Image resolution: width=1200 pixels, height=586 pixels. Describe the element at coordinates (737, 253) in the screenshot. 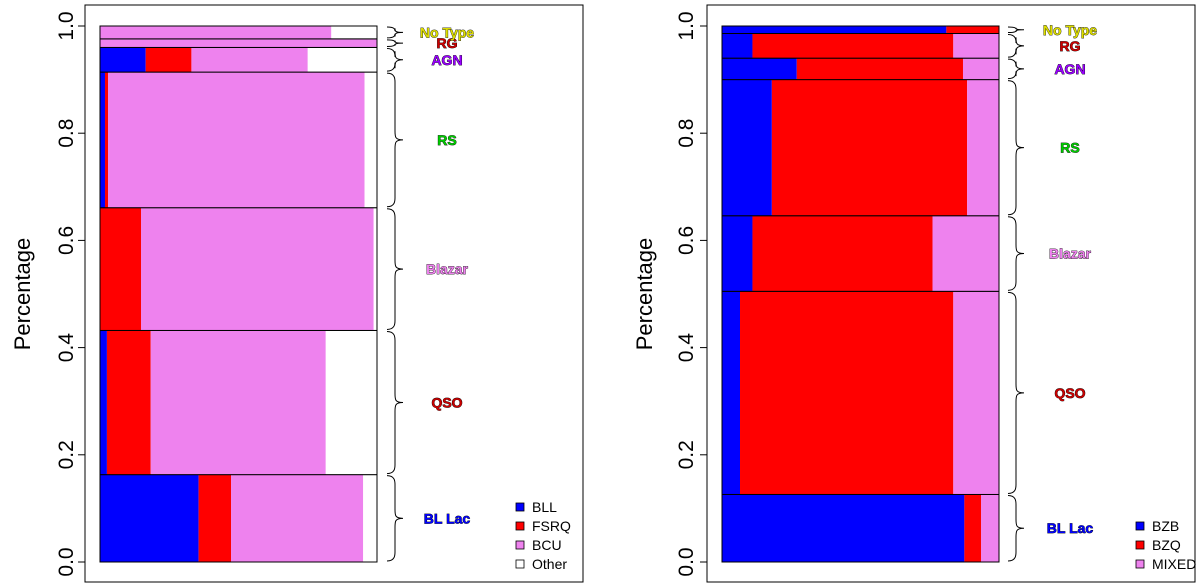

I see `cell-blazar-bzb` at that location.